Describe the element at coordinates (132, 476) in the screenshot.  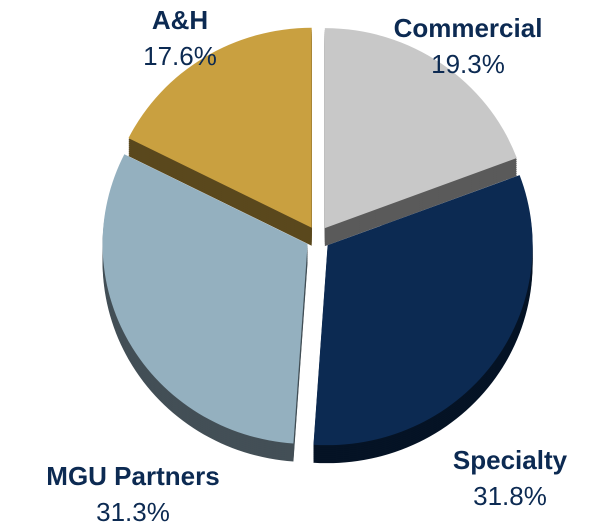
I see `slice-name: MGU Partners` at that location.